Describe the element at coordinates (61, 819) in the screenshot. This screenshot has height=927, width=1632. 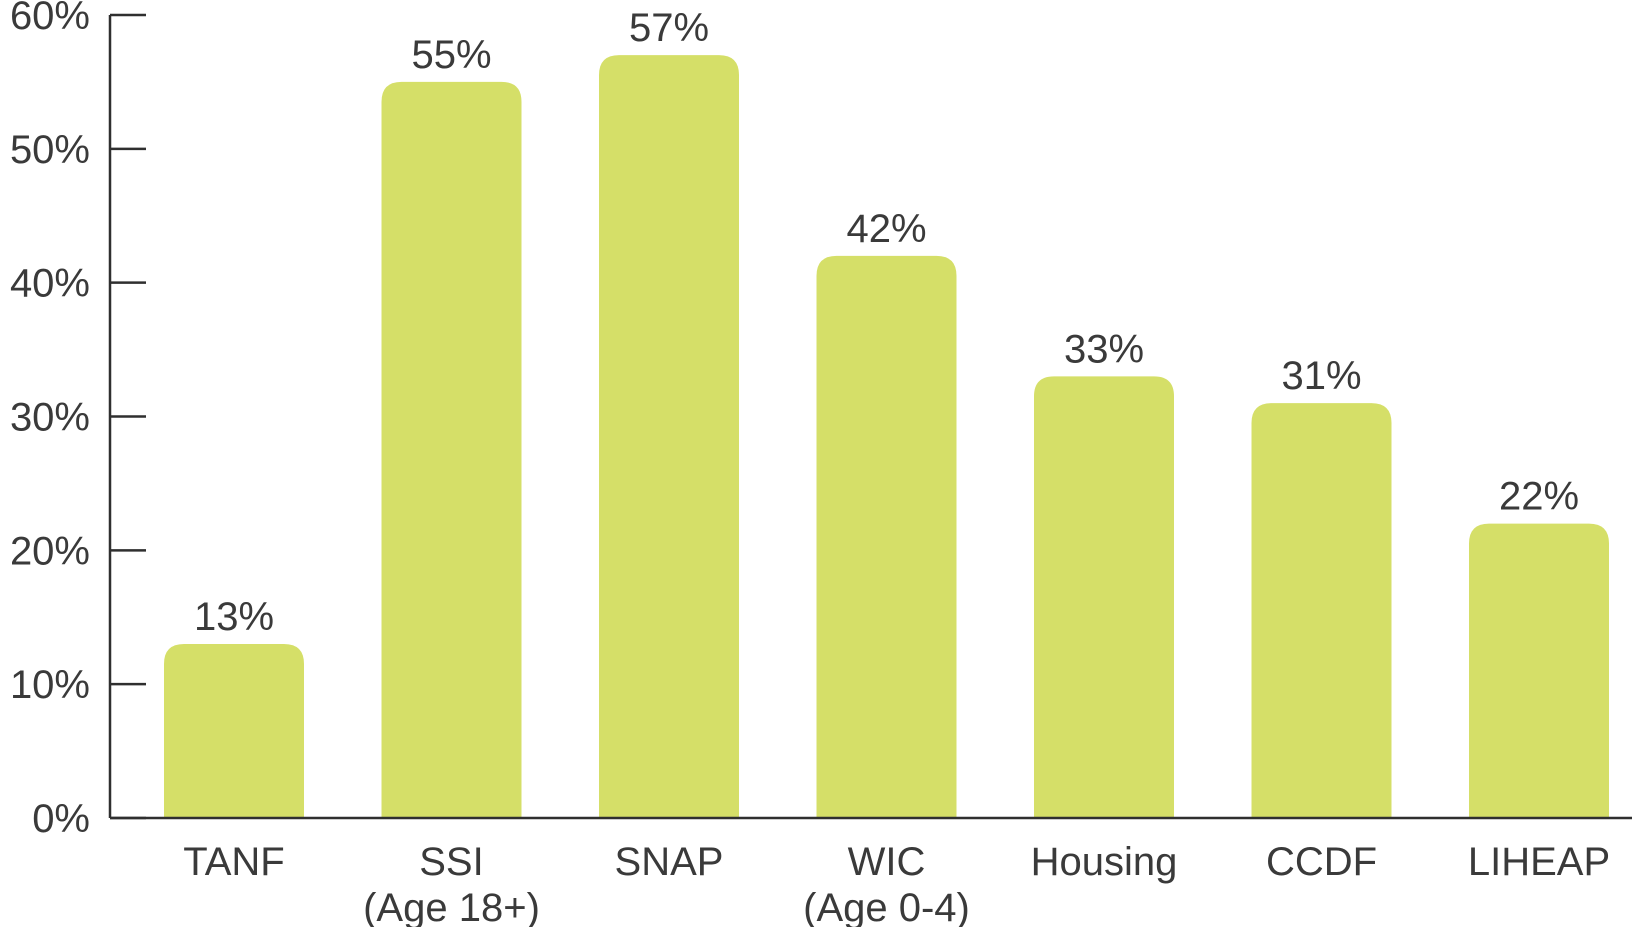
I see `y-tick-label: 0%` at that location.